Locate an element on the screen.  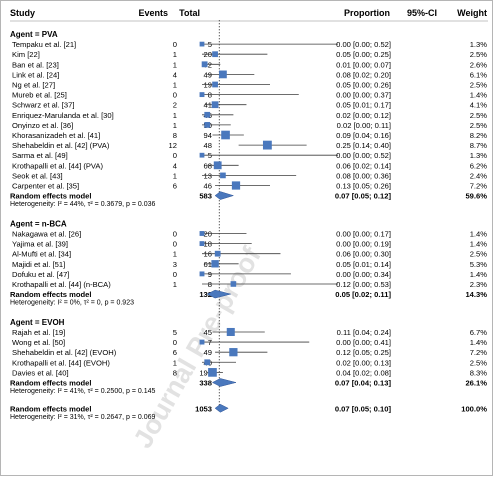
study-total: 61 is located at coordinates (208, 264).